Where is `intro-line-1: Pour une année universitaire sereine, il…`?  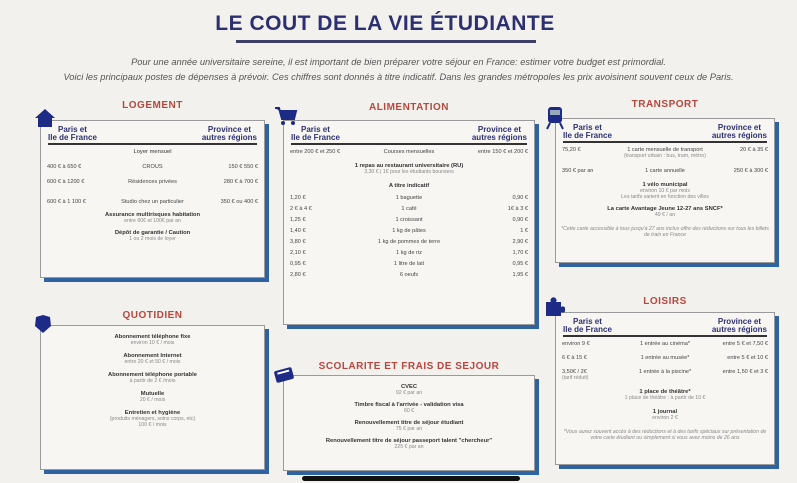
intro-line-1: Pour une année universitaire sereine, il… is located at coordinates (398, 62).